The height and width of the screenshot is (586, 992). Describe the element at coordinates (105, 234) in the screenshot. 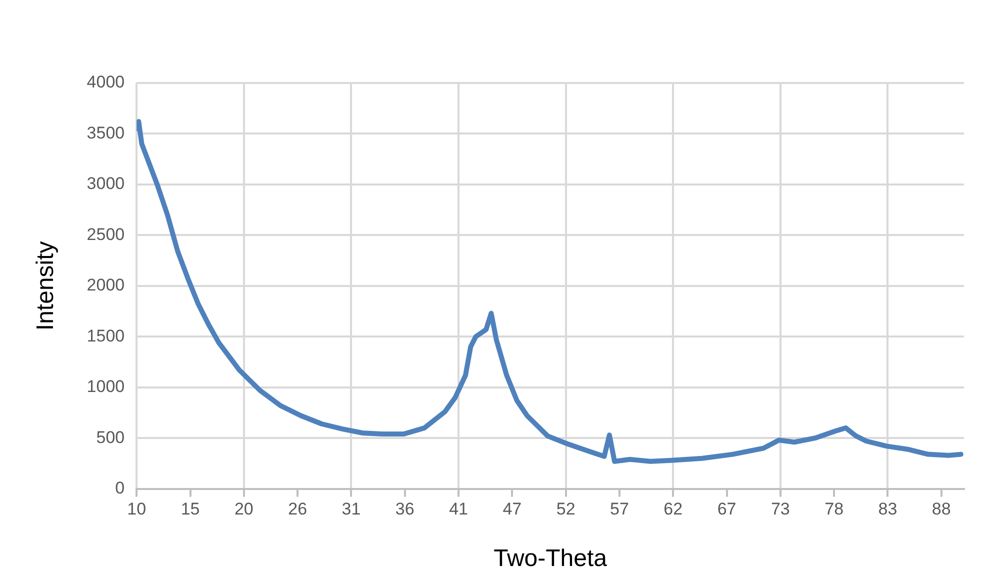

I see `y-tick-label: 2500` at that location.